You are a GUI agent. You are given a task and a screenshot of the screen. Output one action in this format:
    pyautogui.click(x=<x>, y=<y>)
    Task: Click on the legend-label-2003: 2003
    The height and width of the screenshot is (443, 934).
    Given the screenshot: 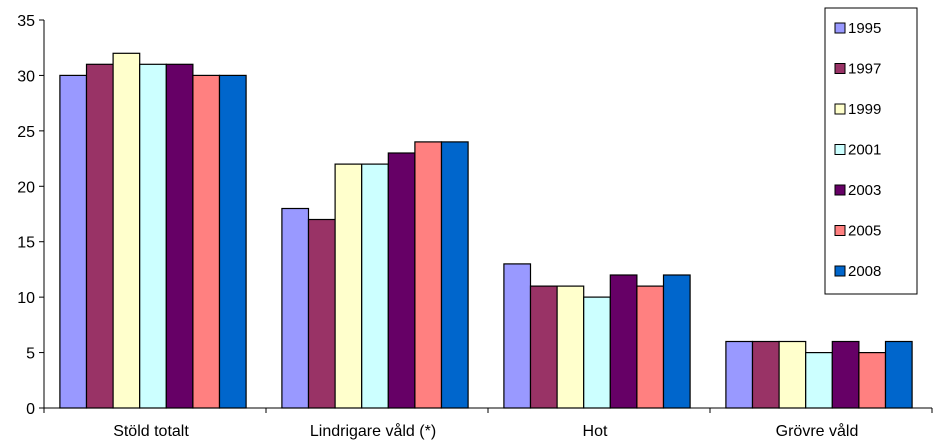 What is the action you would take?
    pyautogui.click(x=864, y=190)
    